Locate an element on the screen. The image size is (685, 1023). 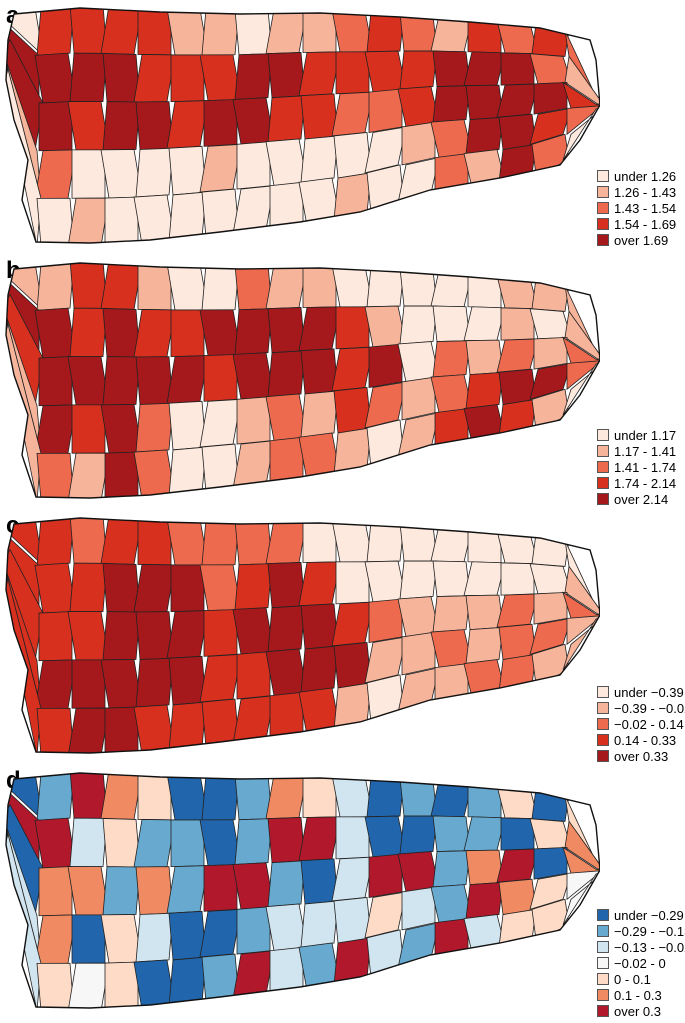
legend-item: 1.41 - 1.74 is located at coordinates (636, 467).